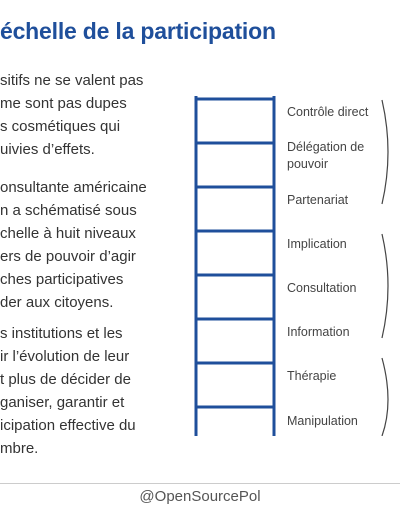  Describe the element at coordinates (317, 244) in the screenshot. I see `level-implication: Implication` at that location.